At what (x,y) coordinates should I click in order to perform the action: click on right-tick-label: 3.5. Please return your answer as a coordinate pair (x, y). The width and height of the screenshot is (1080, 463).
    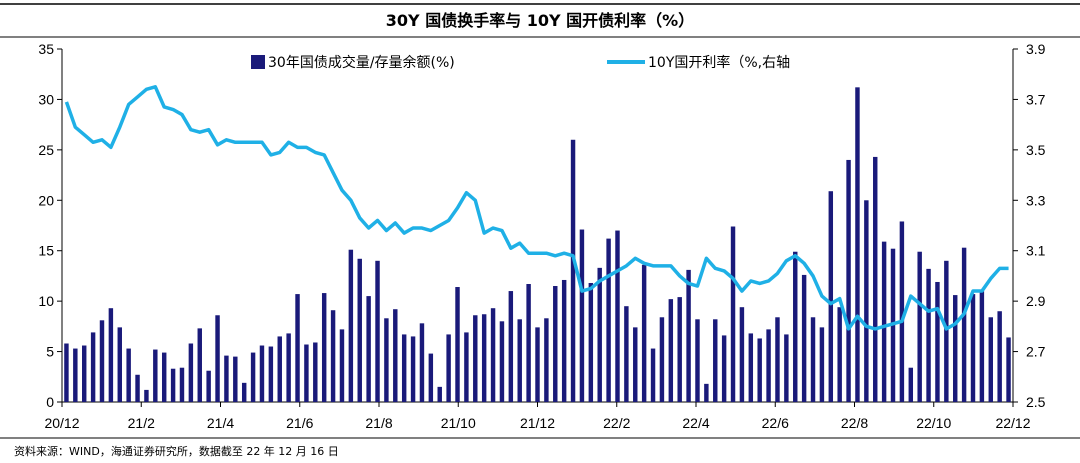
    Looking at the image, I should click on (1036, 150).